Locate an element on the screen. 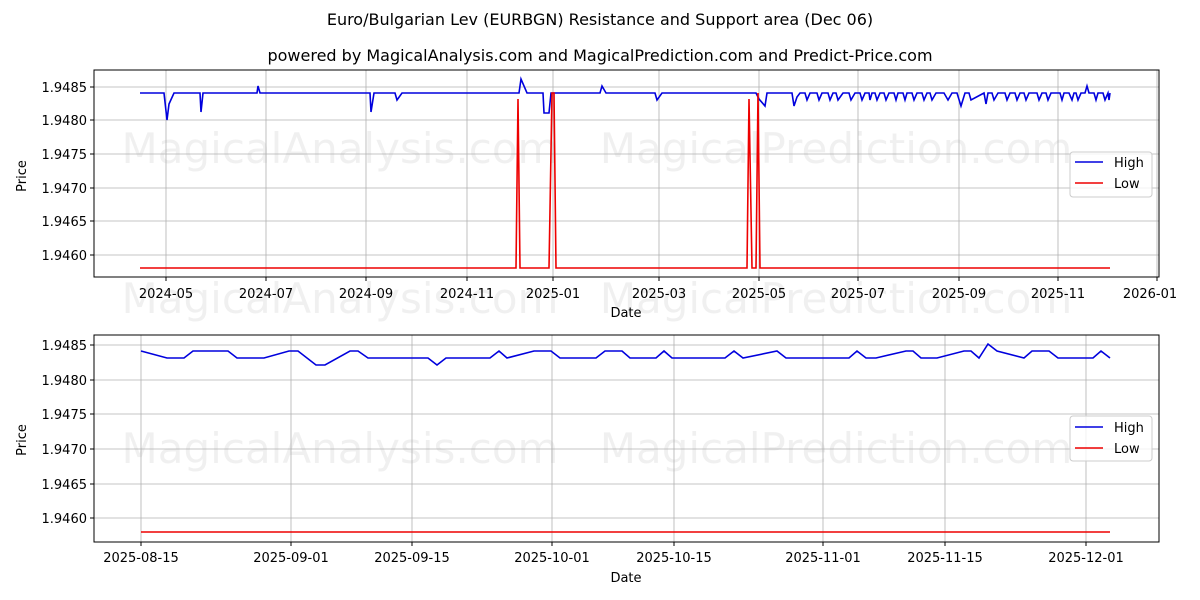 This screenshot has width=1200, height=600. x-tick-label: 2025-09-15 is located at coordinates (412, 558).